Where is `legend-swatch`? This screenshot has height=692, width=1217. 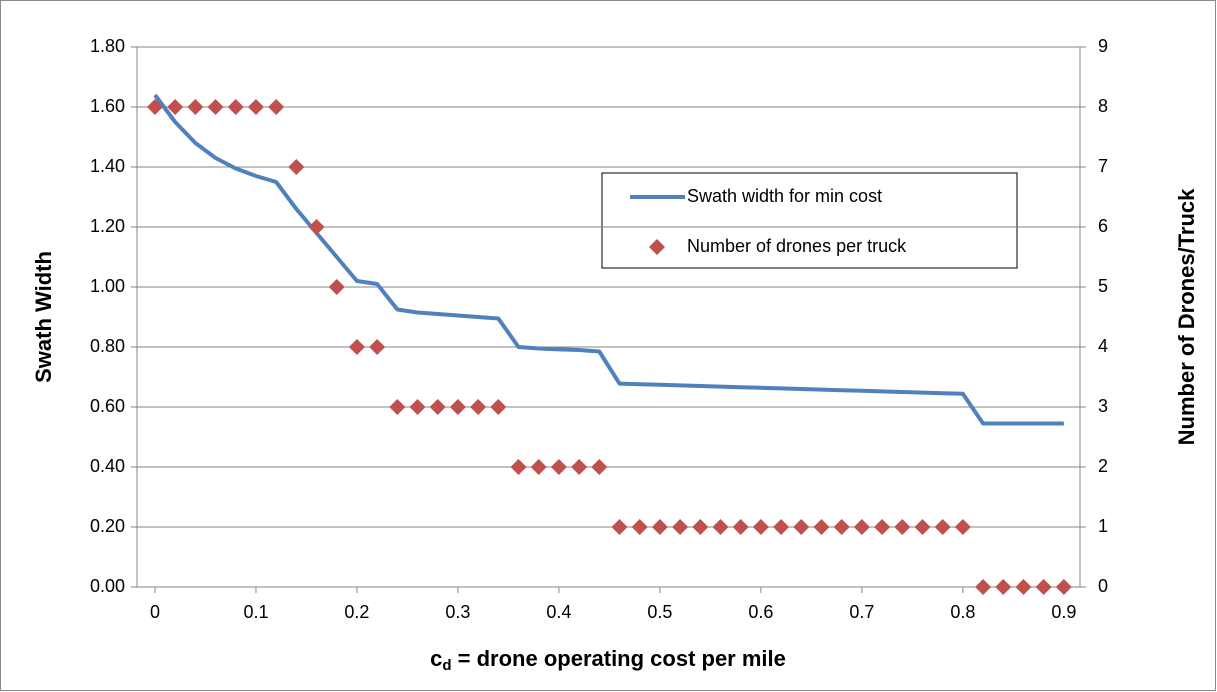
legend-swatch is located at coordinates (657, 247).